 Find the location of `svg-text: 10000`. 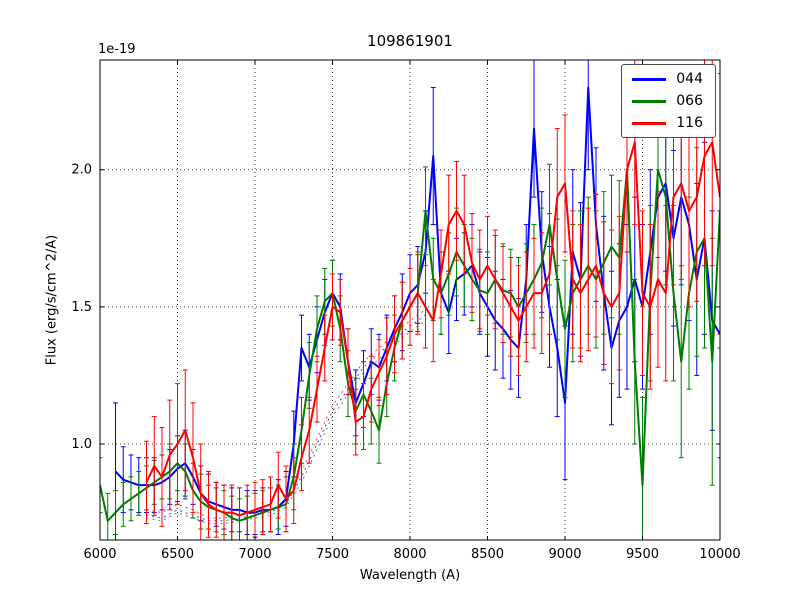

svg-text: 10000 is located at coordinates (719, 554).